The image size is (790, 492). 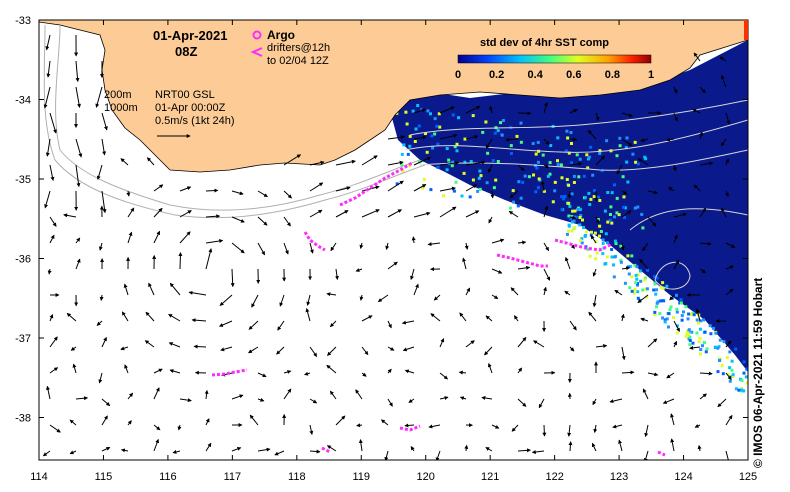 I want to click on lon-tick-label: 120, so click(x=426, y=477).